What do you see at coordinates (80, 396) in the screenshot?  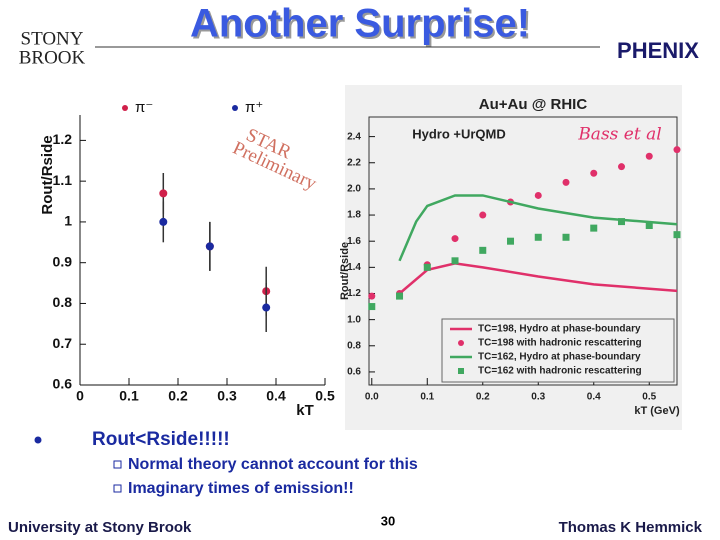 I see `x-tick-label: 0` at bounding box center [80, 396].